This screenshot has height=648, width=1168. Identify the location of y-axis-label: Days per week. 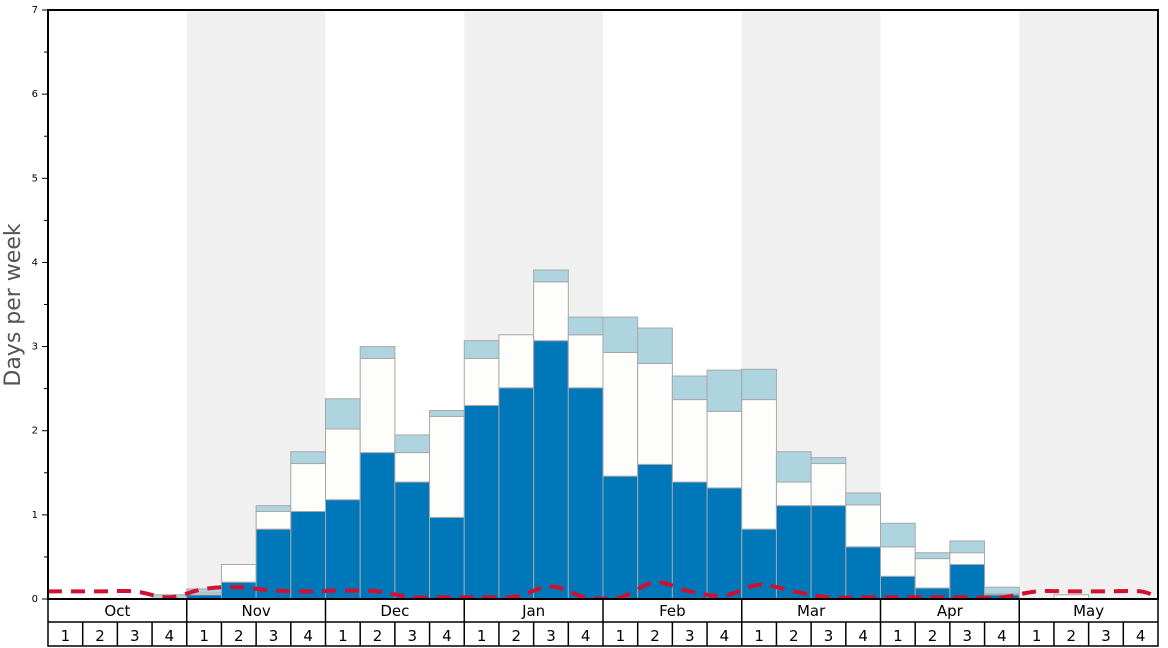
(13, 304).